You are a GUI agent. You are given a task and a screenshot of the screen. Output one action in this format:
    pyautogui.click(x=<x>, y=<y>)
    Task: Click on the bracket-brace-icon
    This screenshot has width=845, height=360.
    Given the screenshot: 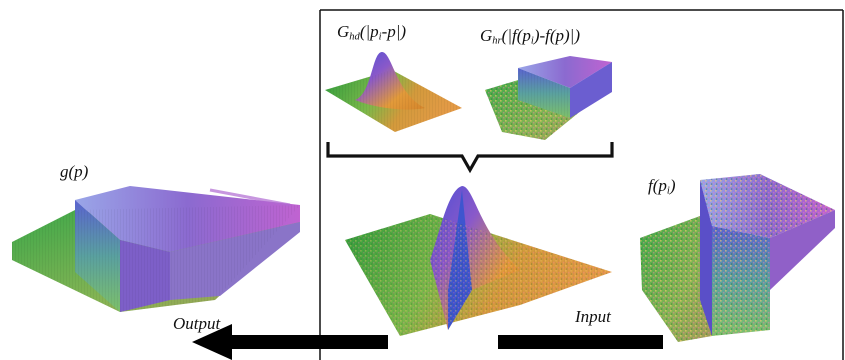 What is the action you would take?
    pyautogui.click(x=470, y=158)
    